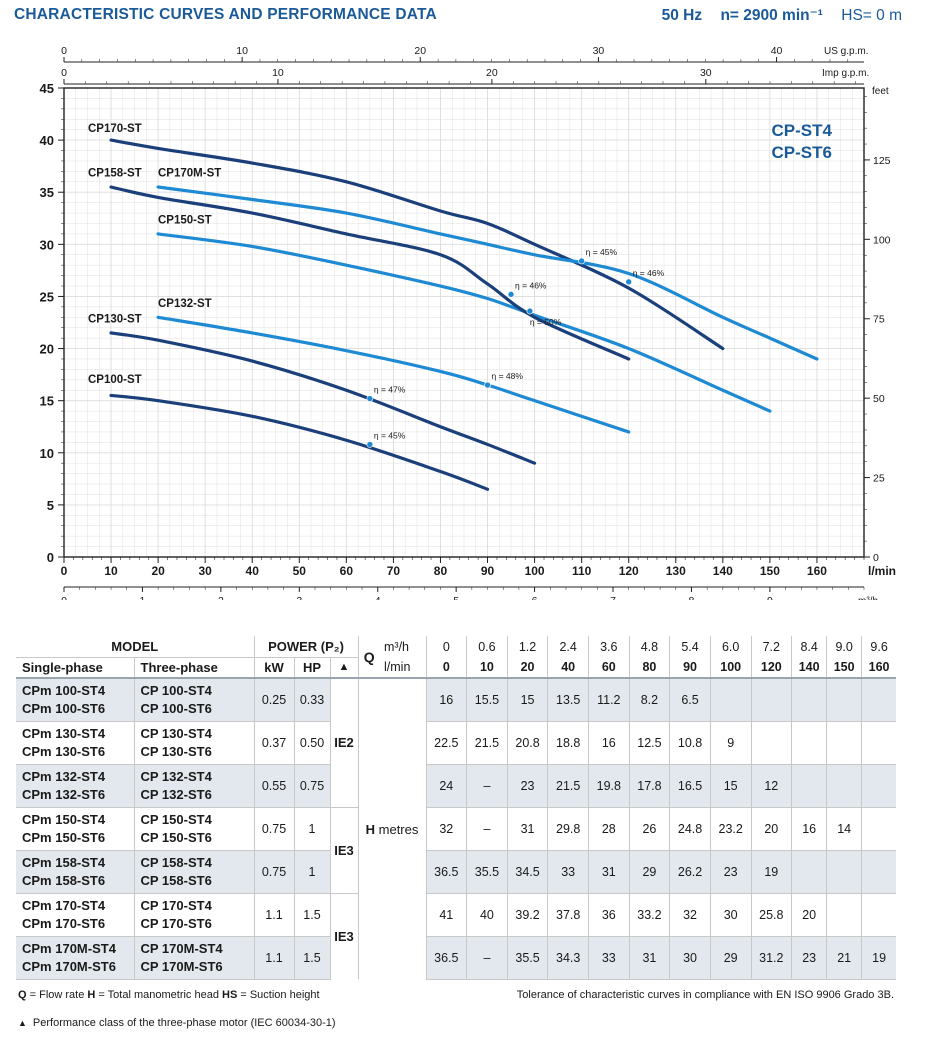 This screenshot has height=1041, width=926. I want to click on head-value: 26.2, so click(690, 871).